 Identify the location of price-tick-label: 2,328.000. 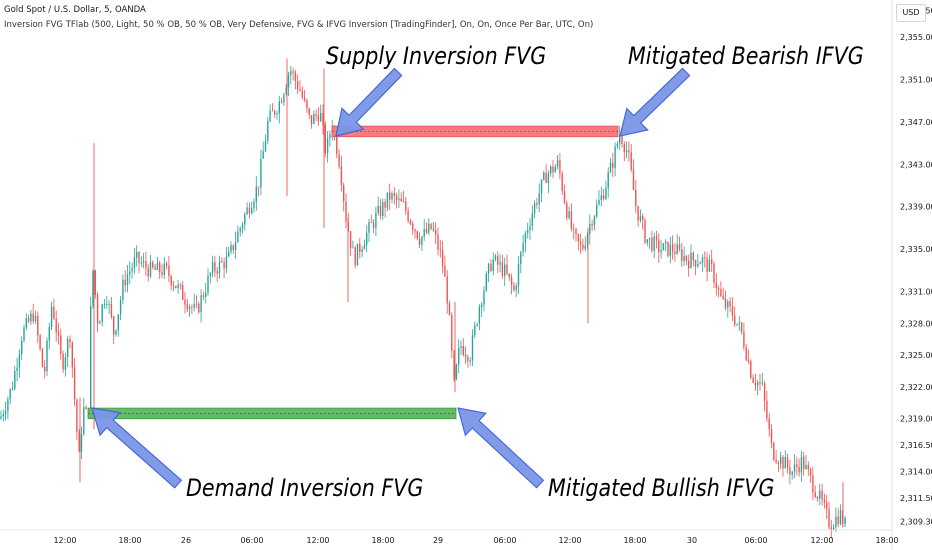
(916, 323).